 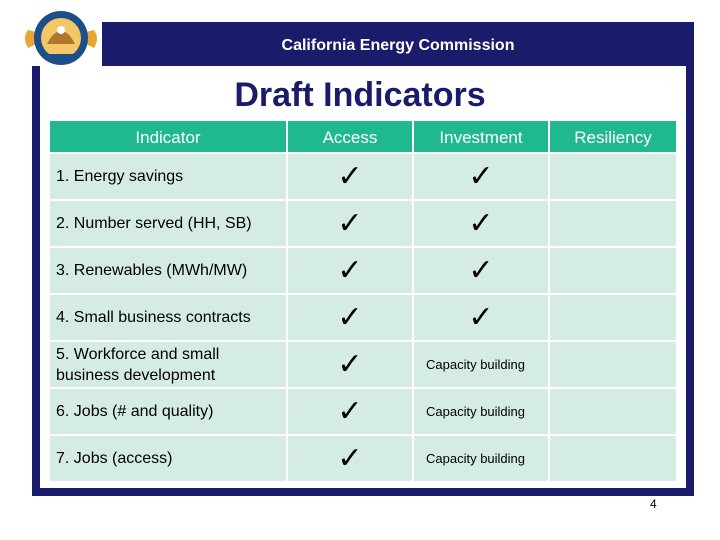 I want to click on frame-right-border, so click(x=690, y=281).